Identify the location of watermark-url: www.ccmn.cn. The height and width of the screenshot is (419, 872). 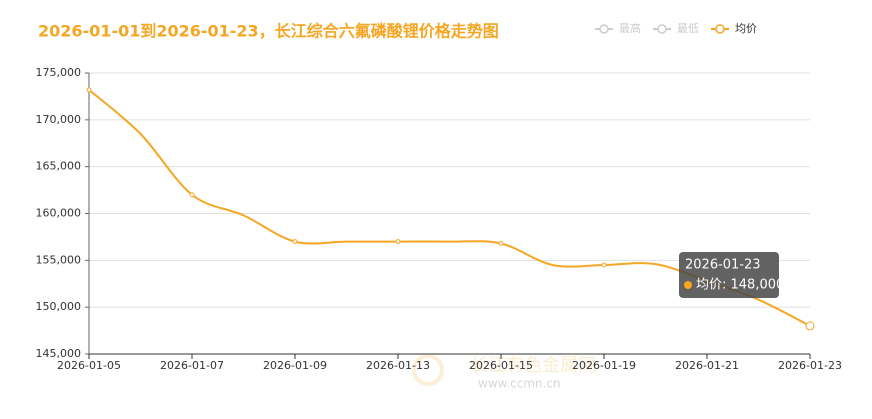
(519, 384).